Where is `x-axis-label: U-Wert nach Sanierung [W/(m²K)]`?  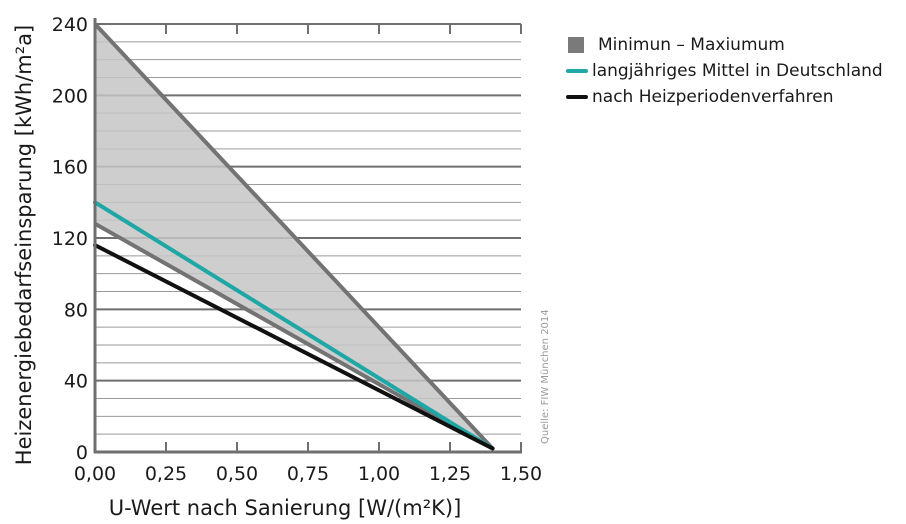 x-axis-label: U-Wert nach Sanierung [W/(m²K)] is located at coordinates (285, 508).